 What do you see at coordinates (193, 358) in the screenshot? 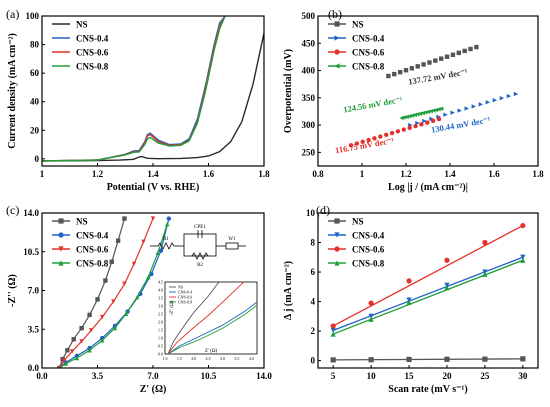
I see `inset-x-tick-label: 2.0` at bounding box center [193, 358].